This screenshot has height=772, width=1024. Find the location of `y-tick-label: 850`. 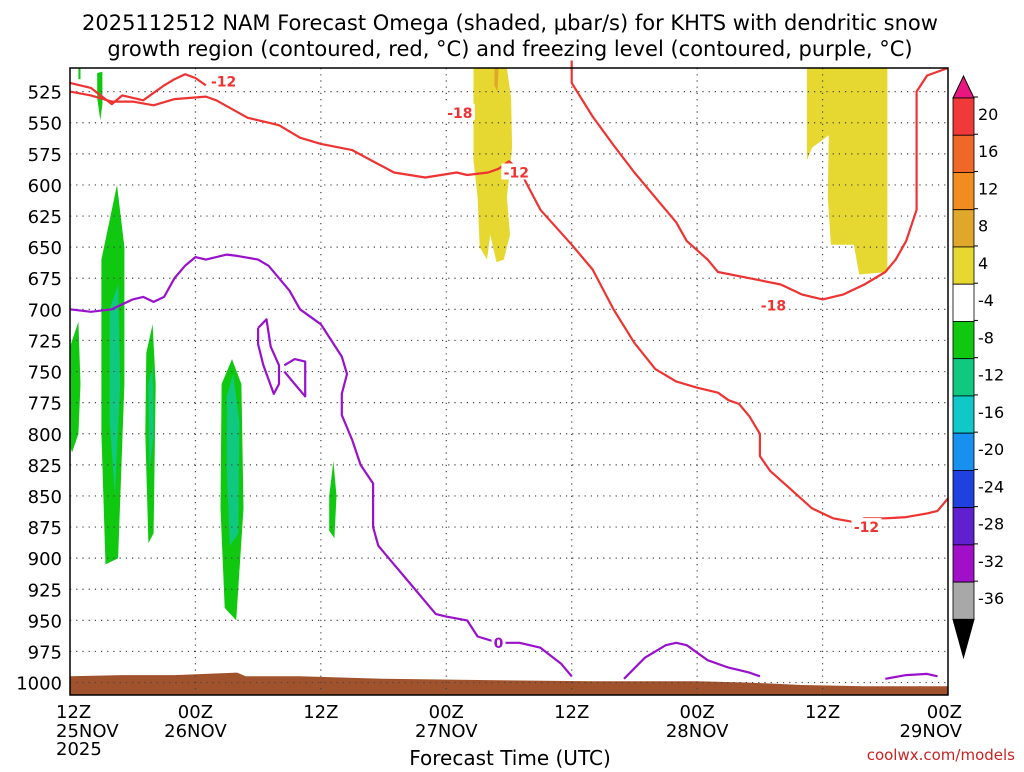

y-tick-label: 850 is located at coordinates (45, 497).